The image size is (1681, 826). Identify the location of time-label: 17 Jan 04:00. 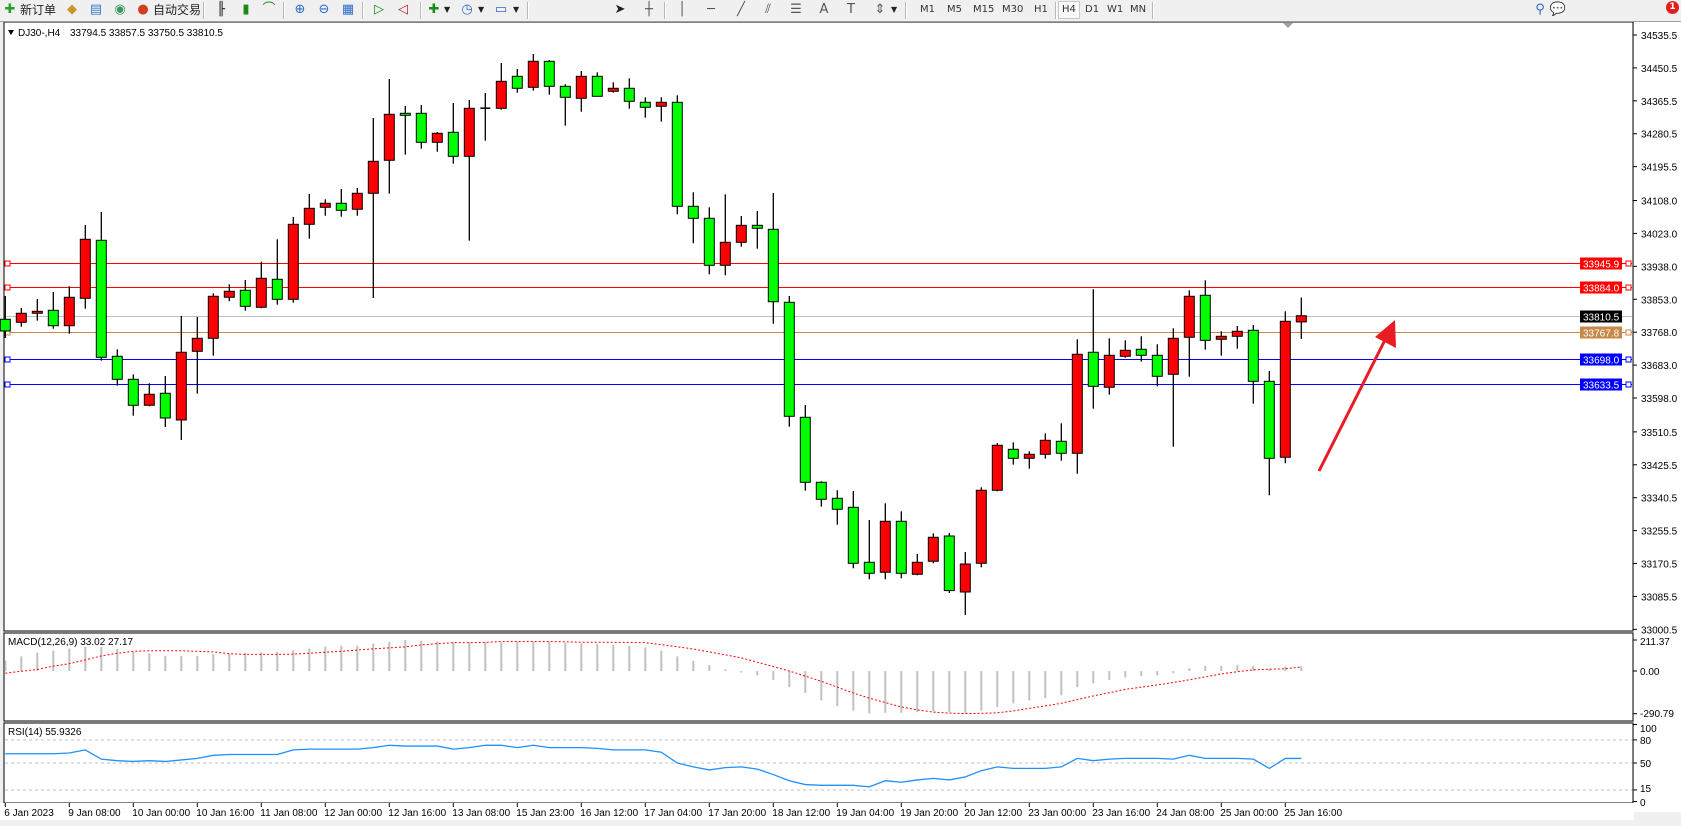
(673, 813).